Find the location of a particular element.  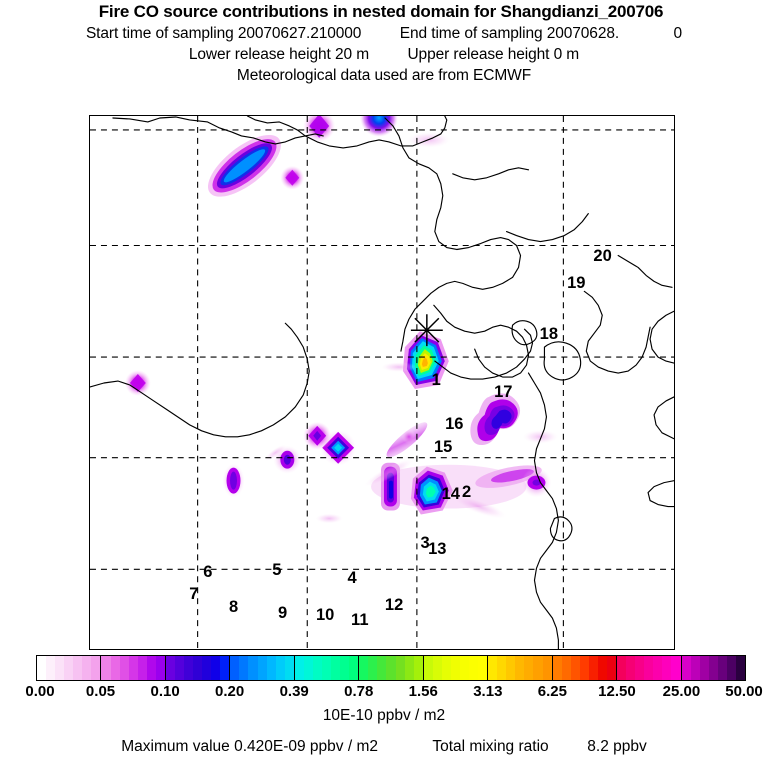

plume-left-oval is located at coordinates (233, 480).